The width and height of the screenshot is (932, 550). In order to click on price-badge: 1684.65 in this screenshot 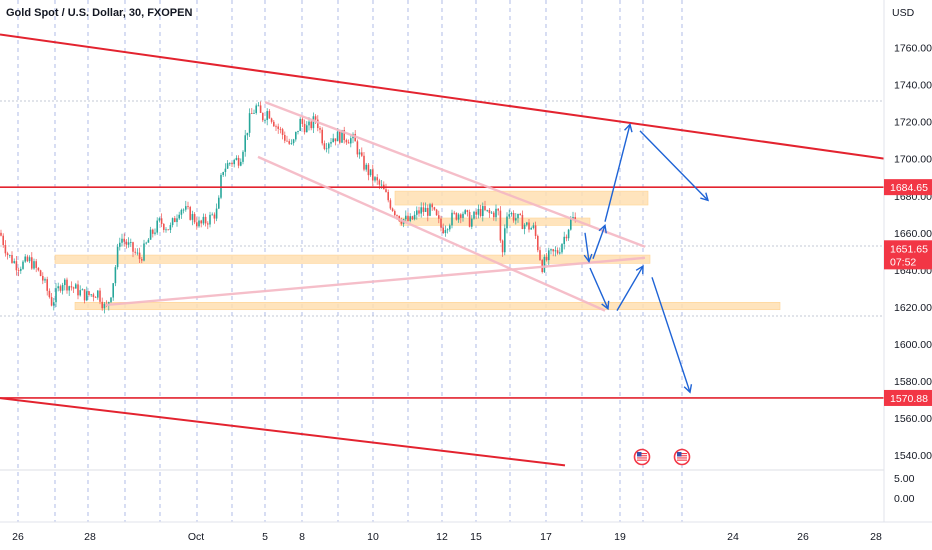, I will do `click(908, 187)`.